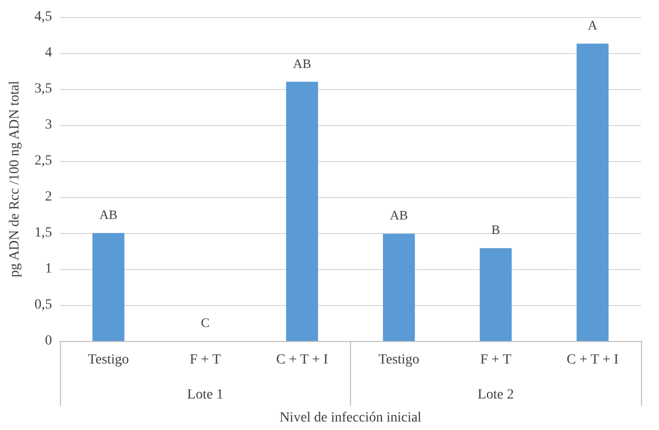  I want to click on y-tick-label: 3,5, so click(43, 89).